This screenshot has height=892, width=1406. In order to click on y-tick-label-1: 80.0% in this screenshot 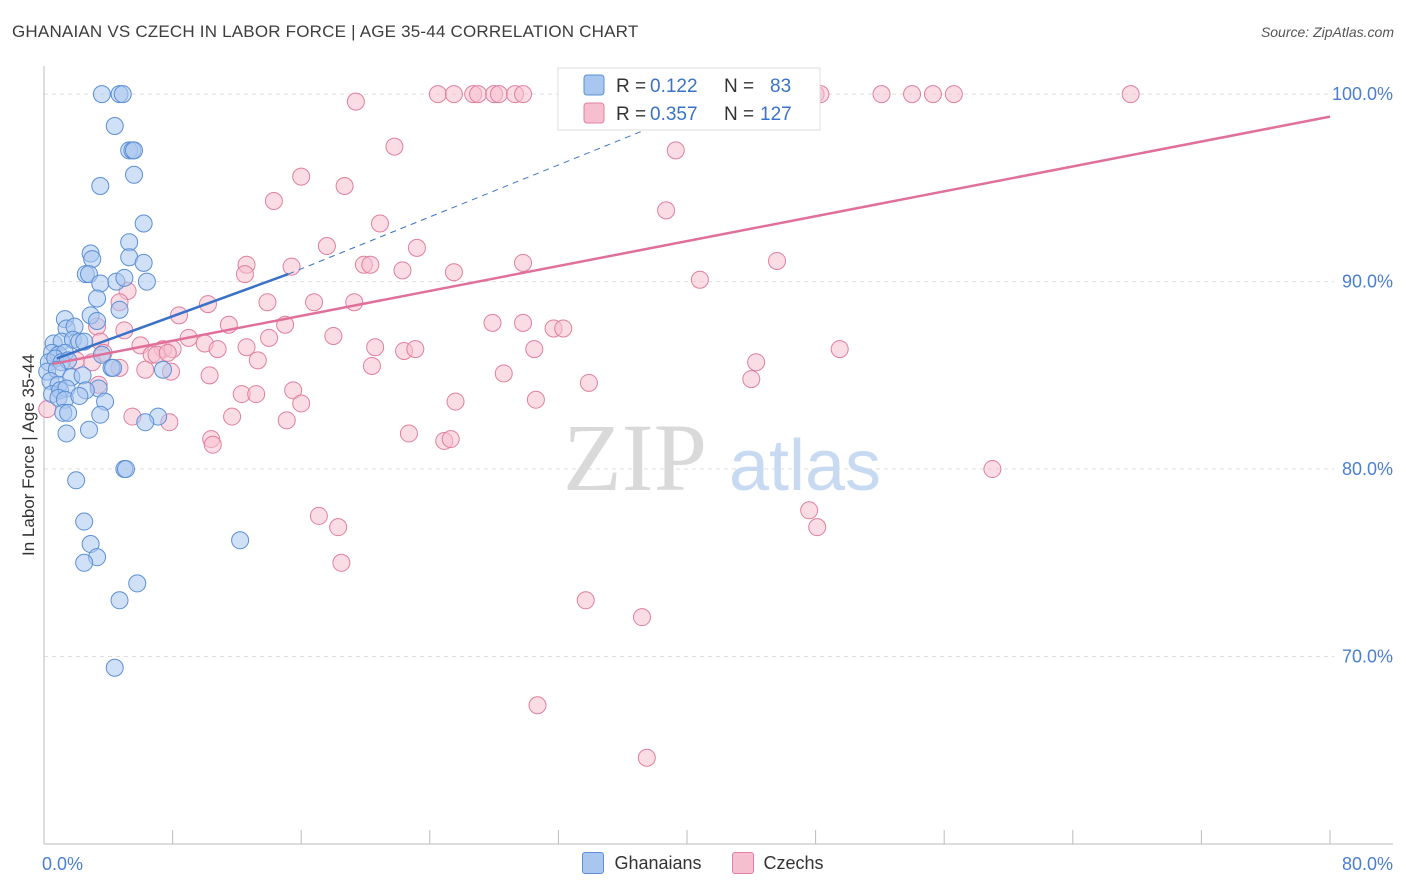, I will do `click(1367, 469)`.